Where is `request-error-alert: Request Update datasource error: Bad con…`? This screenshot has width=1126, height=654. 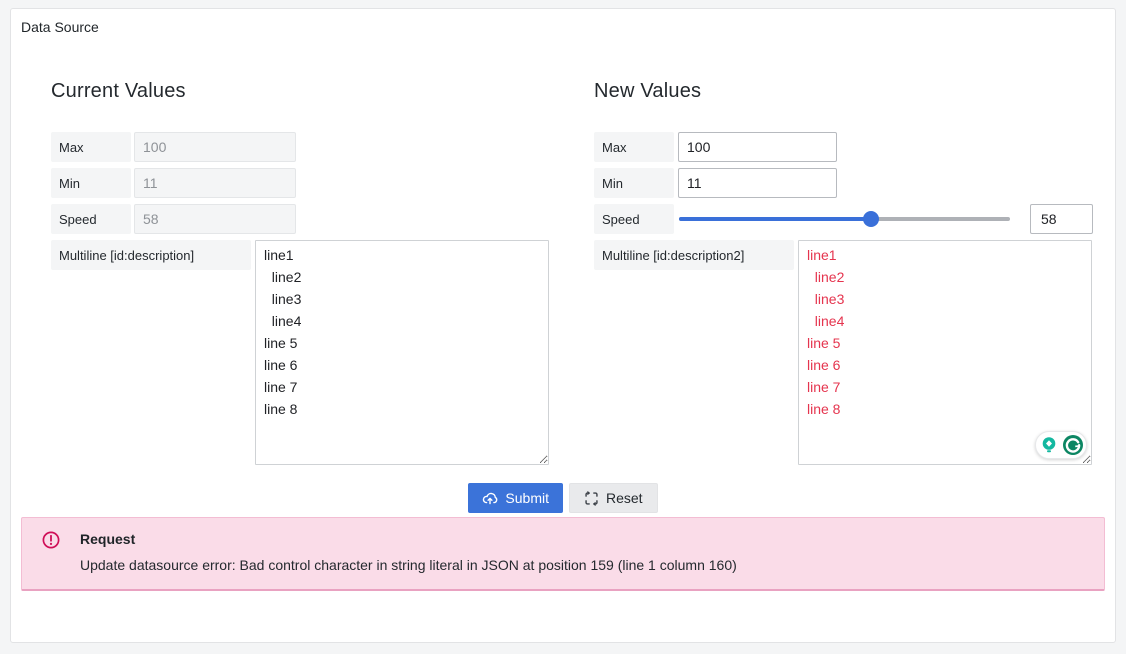
request-error-alert: Request Update datasource error: Bad con… is located at coordinates (563, 554).